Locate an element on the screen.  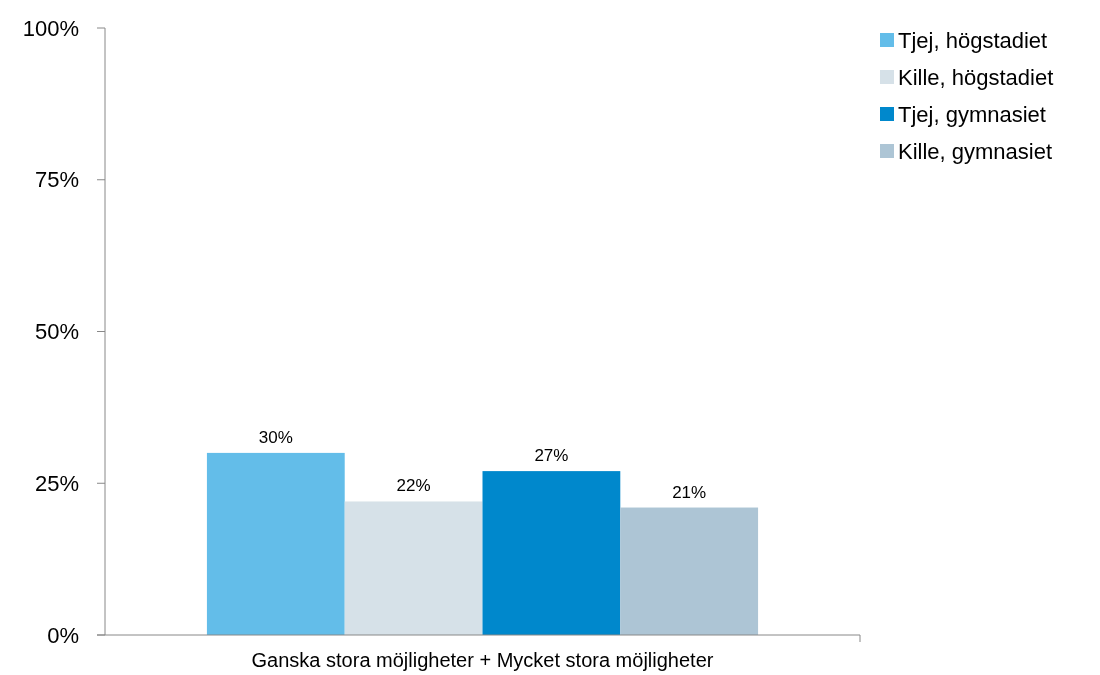
data-label: 30% is located at coordinates (275, 437).